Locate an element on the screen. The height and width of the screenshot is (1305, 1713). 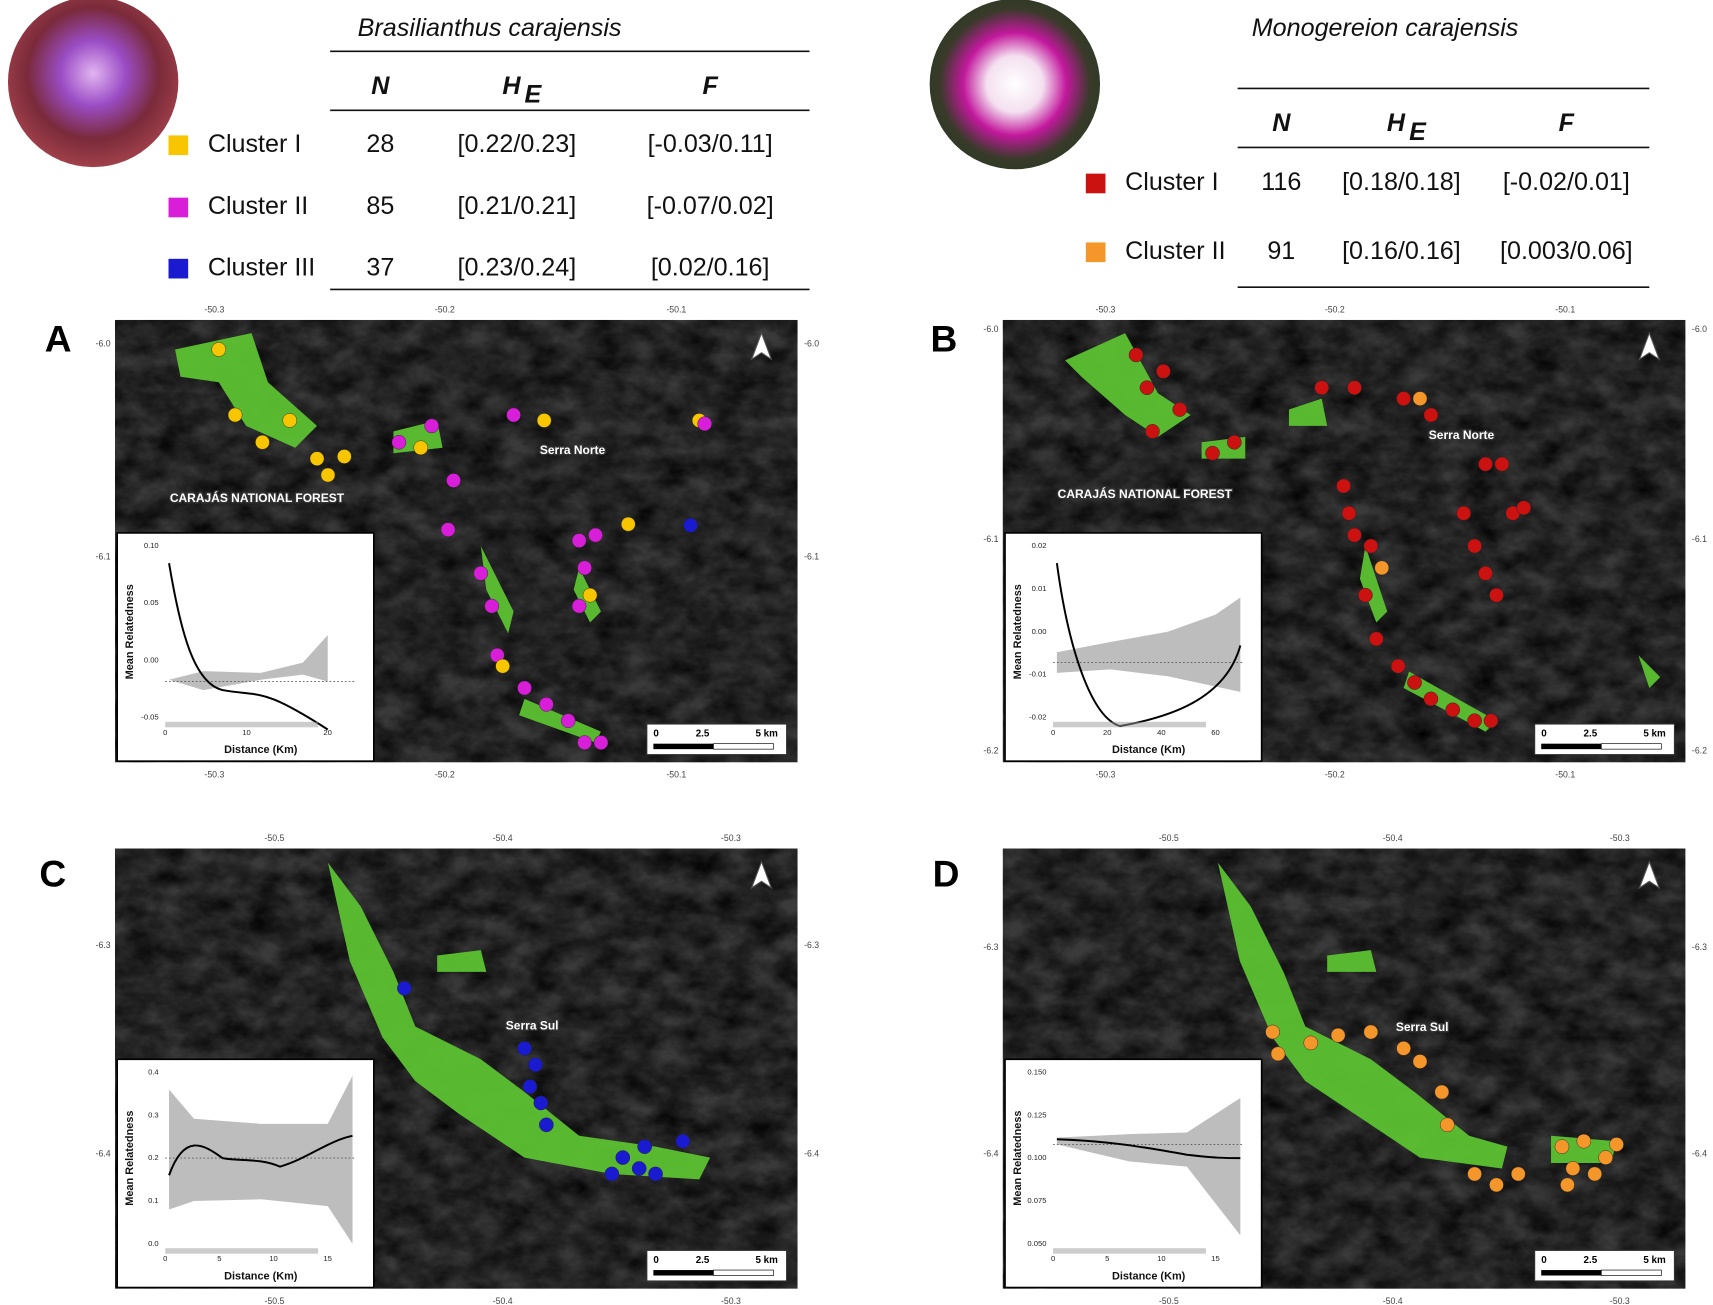
cell-n: 37 is located at coordinates (380, 267).